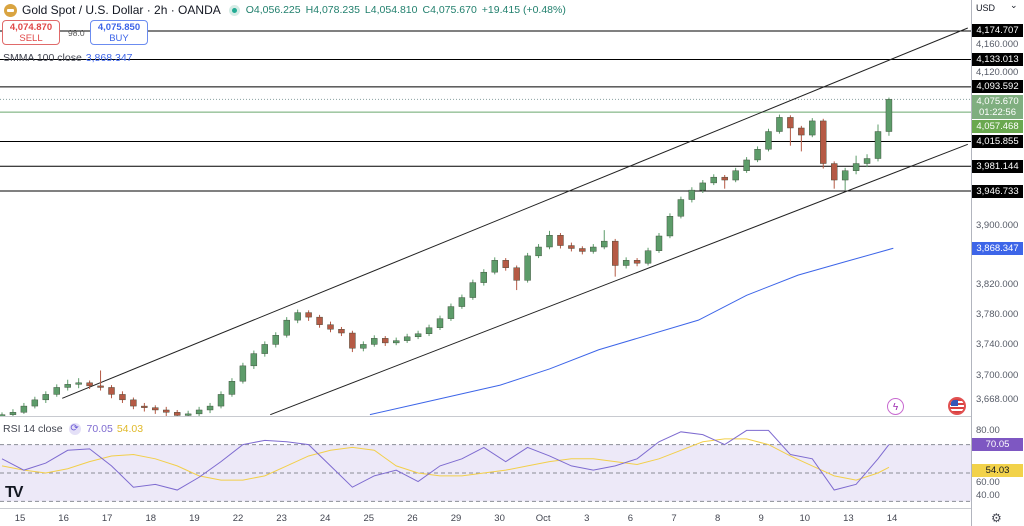 The image size is (1024, 526). Describe the element at coordinates (988, 495) in the screenshot. I see `rsi-tick-label: 40.00` at that location.